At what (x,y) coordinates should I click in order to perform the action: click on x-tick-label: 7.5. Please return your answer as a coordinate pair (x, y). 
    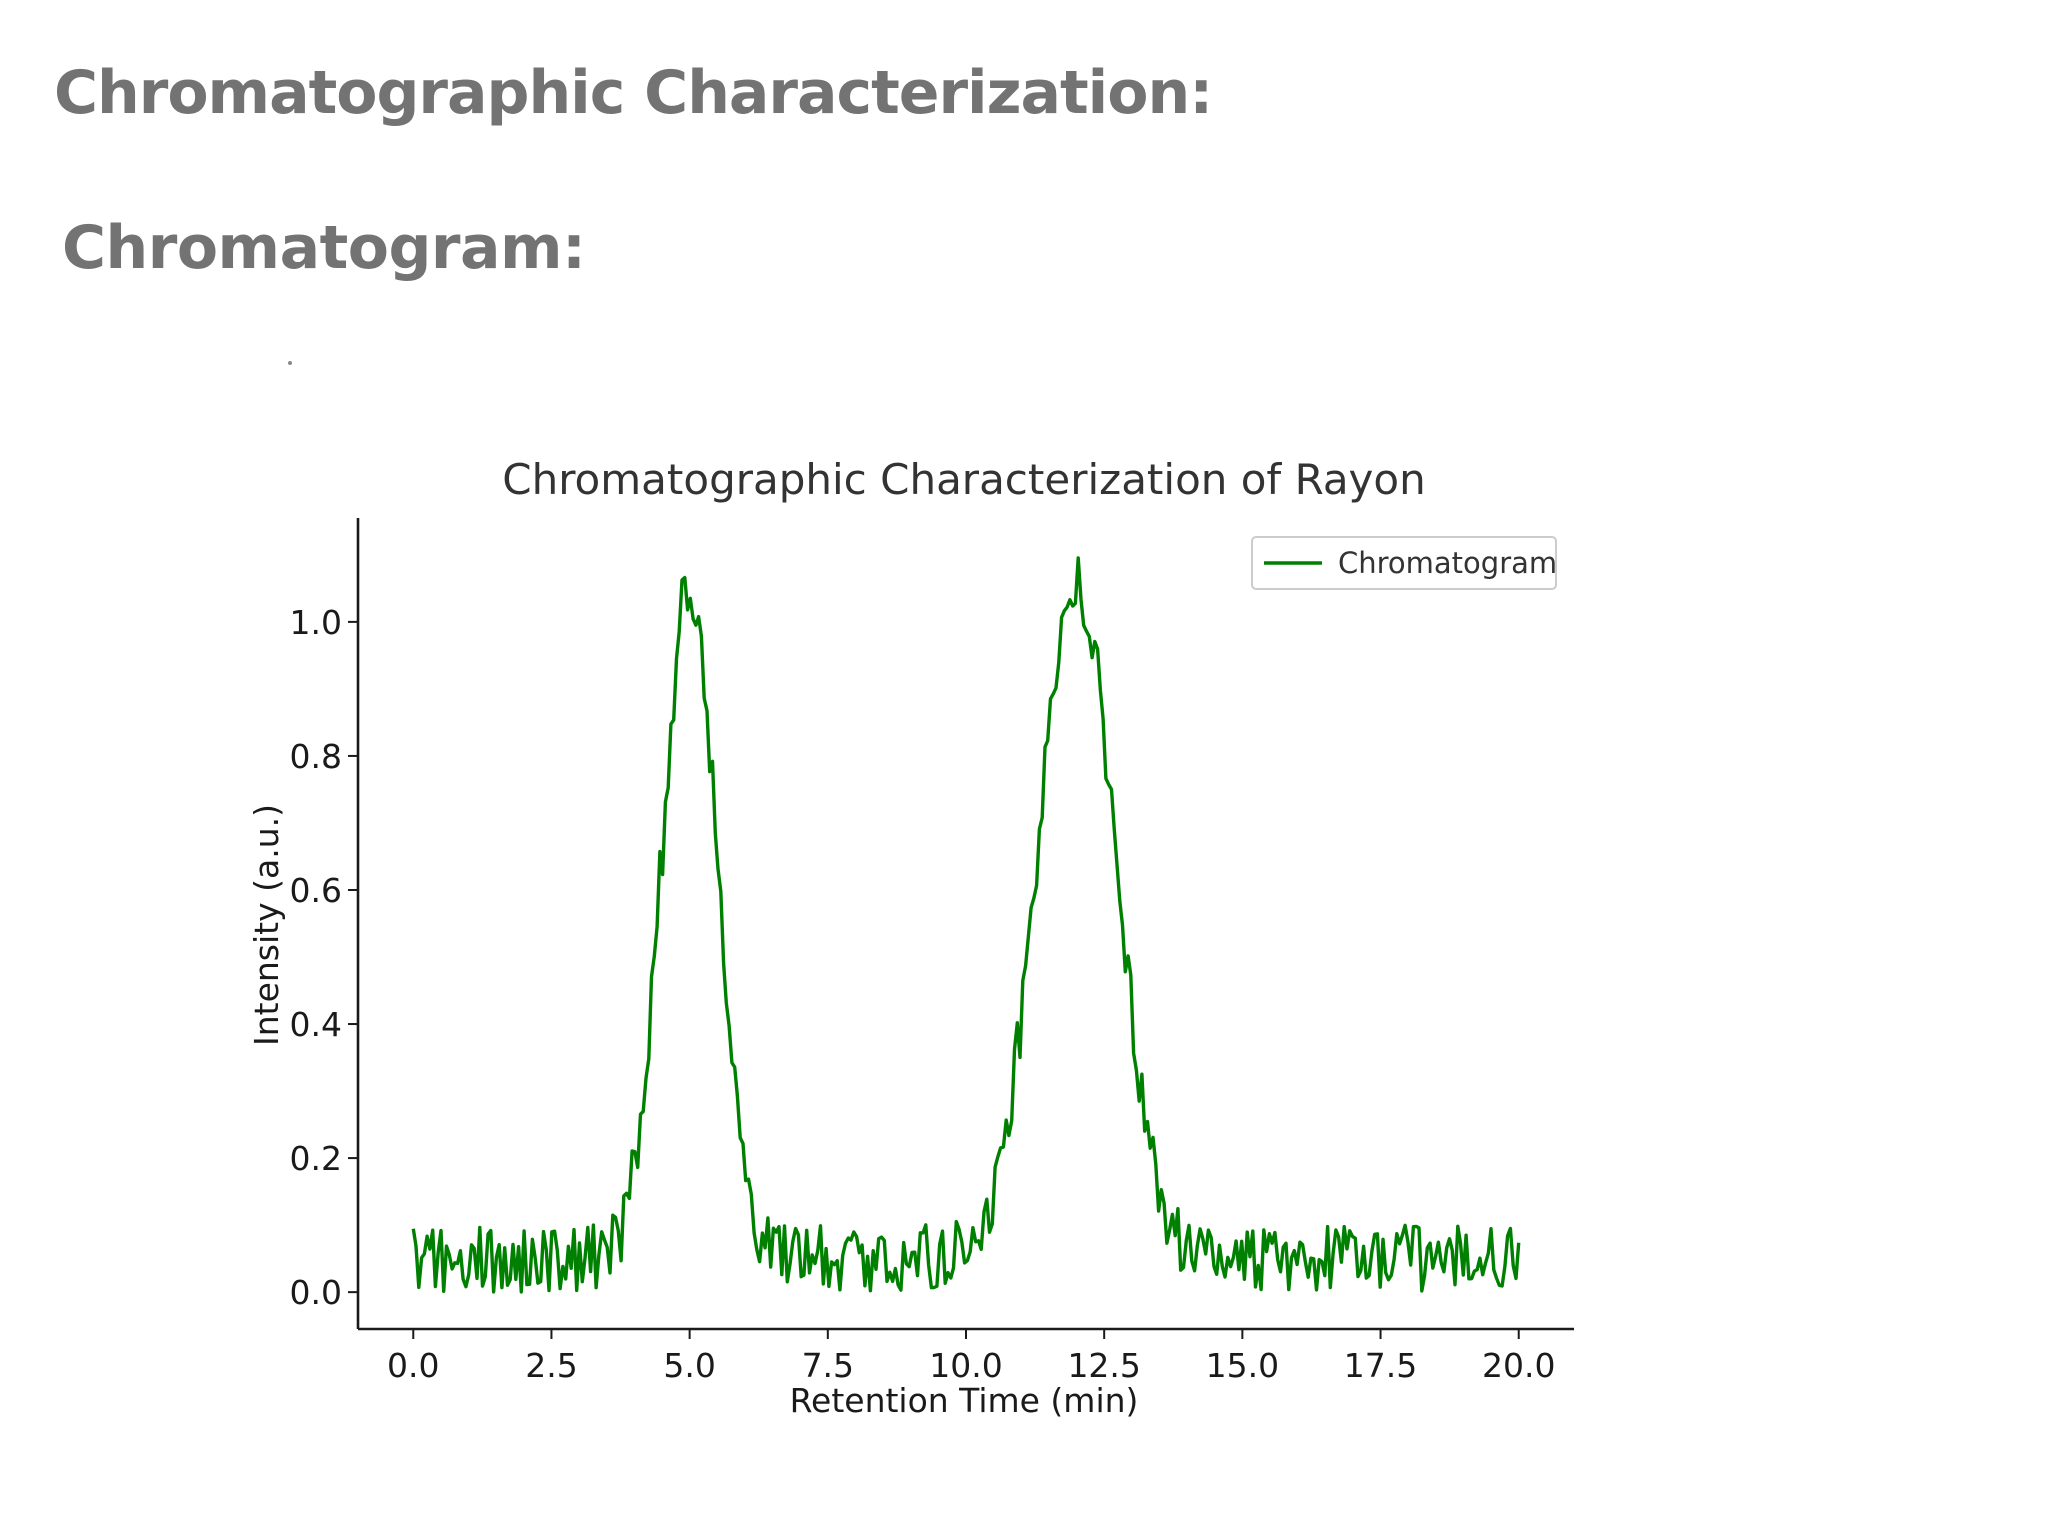
    Looking at the image, I should click on (828, 1365).